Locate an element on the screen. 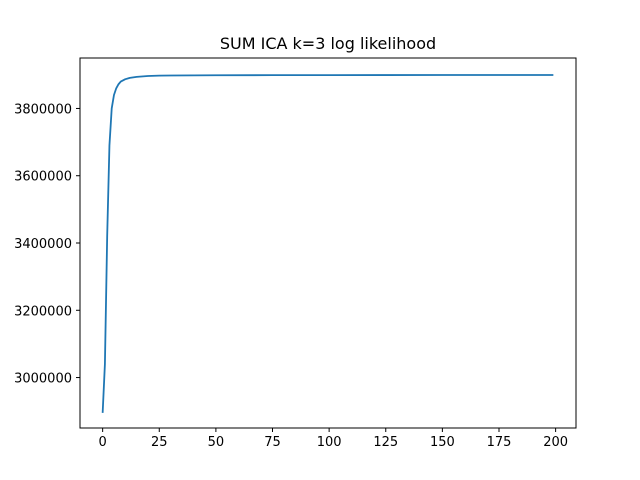 This screenshot has height=480, width=640. x-tick-label: 150 is located at coordinates (442, 442).